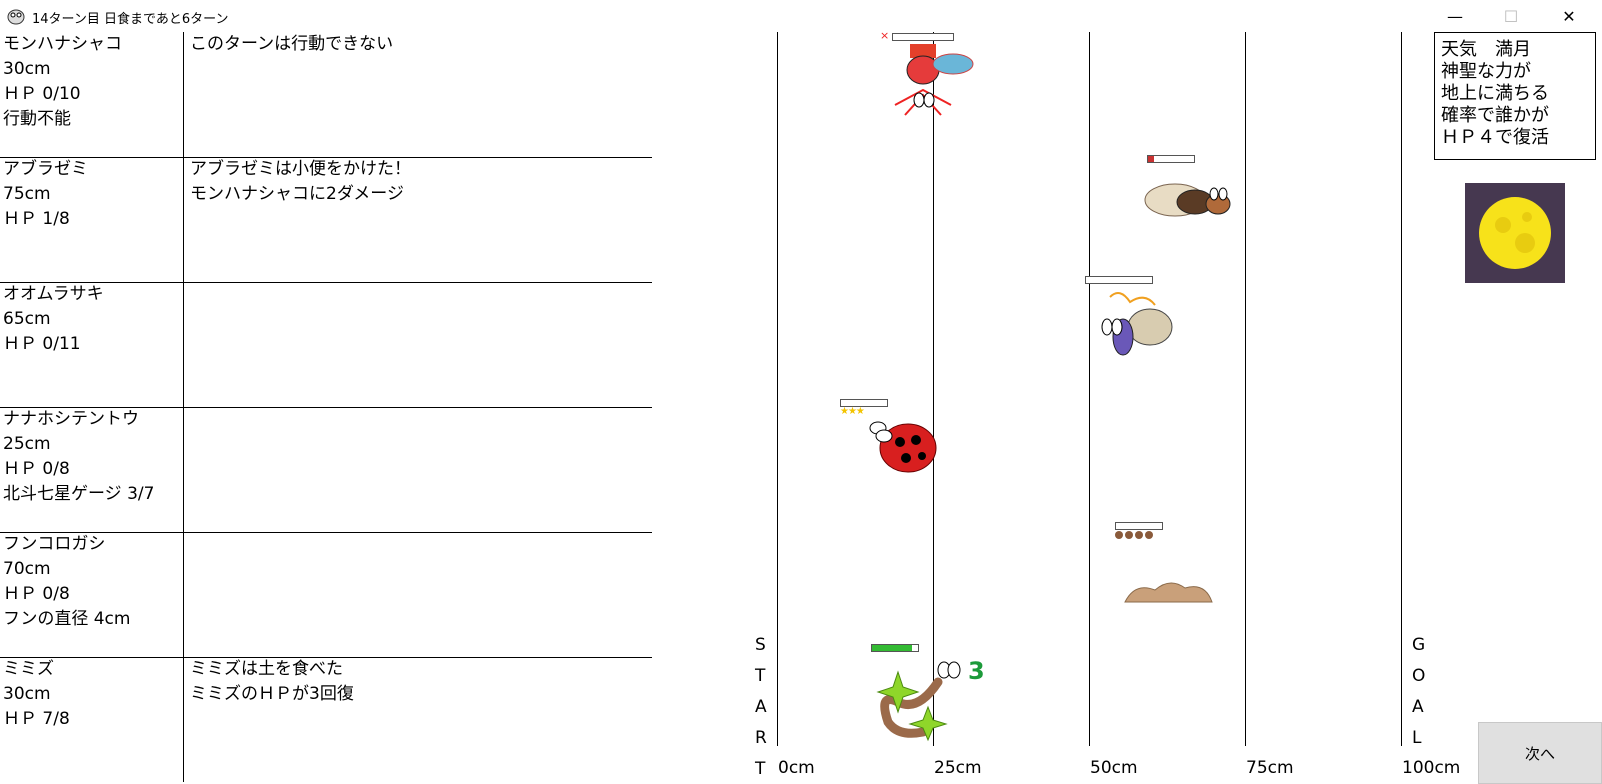  Describe the element at coordinates (976, 671) in the screenshot. I see `heal-popup: 3` at that location.